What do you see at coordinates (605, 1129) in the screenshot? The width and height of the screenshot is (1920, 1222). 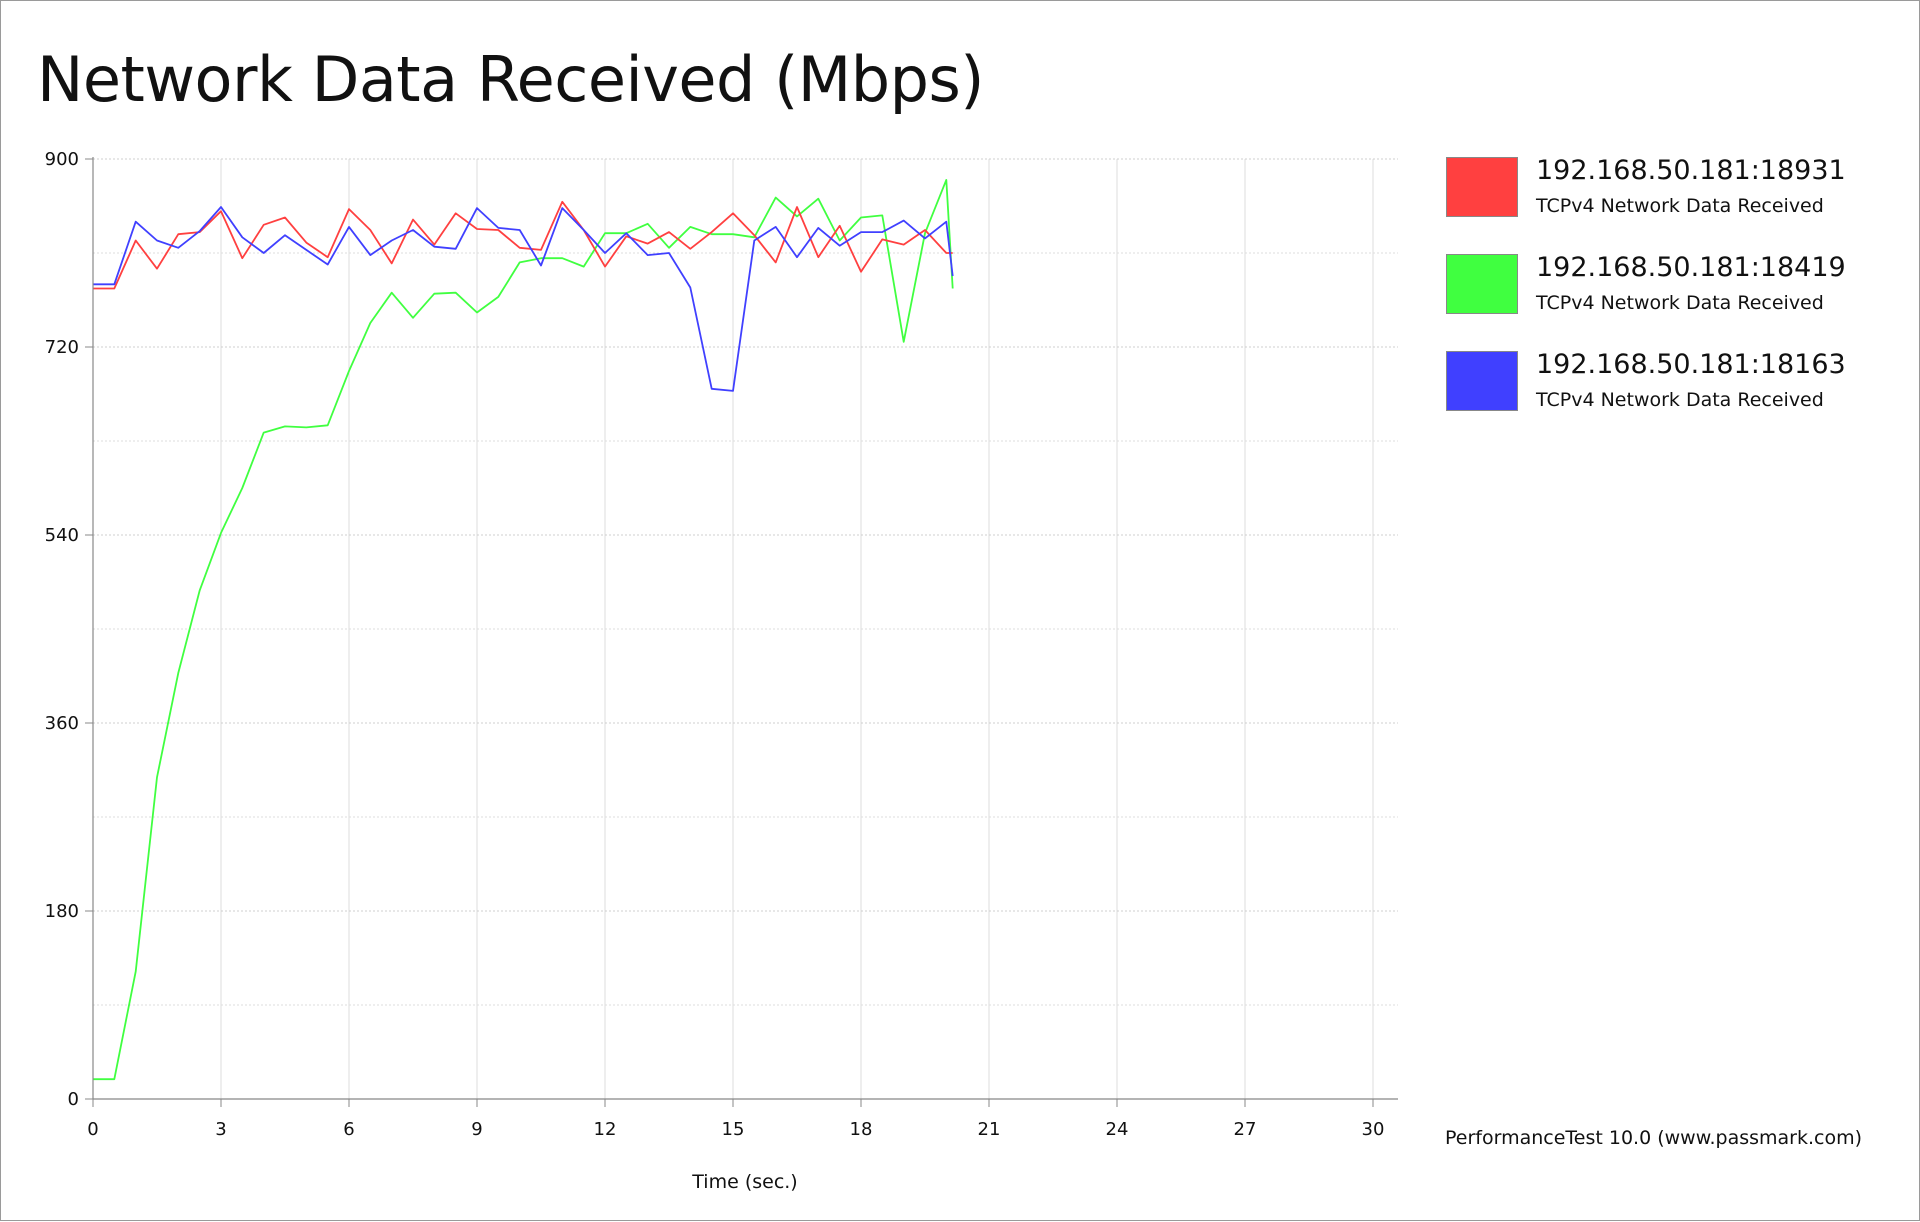 I see `x-tick-label: 12` at bounding box center [605, 1129].